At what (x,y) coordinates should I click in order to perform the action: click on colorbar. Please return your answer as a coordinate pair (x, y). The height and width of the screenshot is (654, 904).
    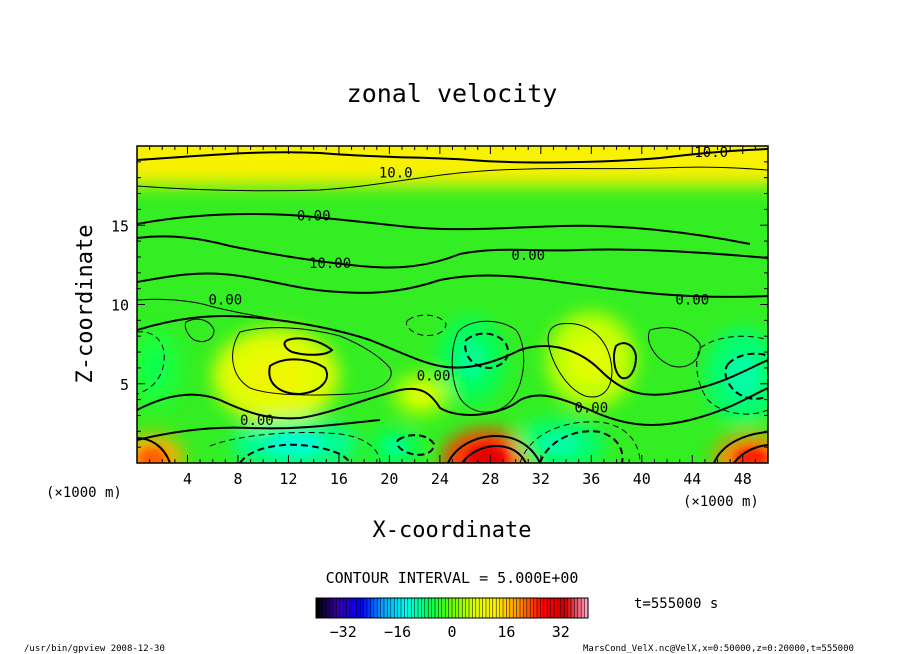
    Looking at the image, I should click on (452, 608).